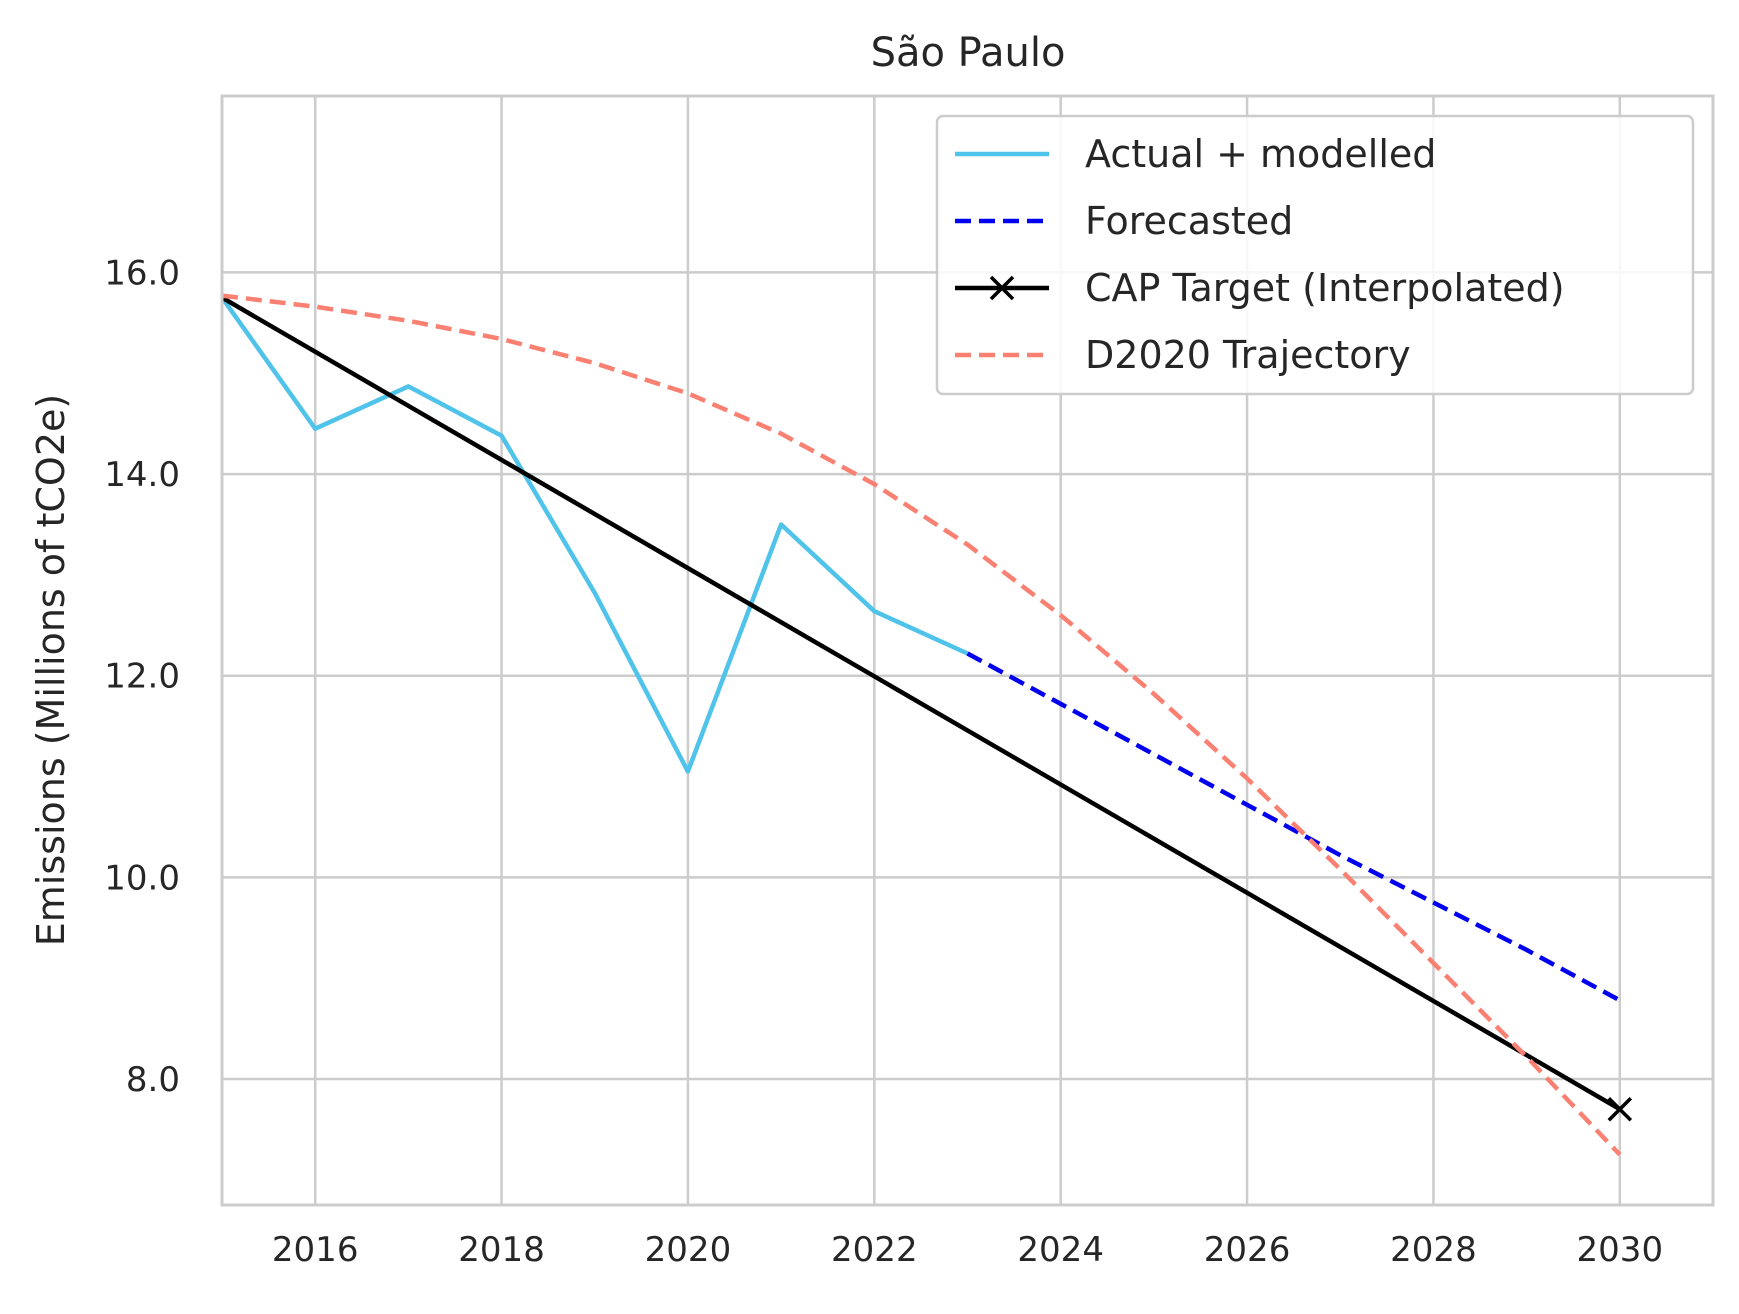 This screenshot has height=1314, width=1739. Describe the element at coordinates (874, 1250) in the screenshot. I see `x-tick-label: 2022` at that location.